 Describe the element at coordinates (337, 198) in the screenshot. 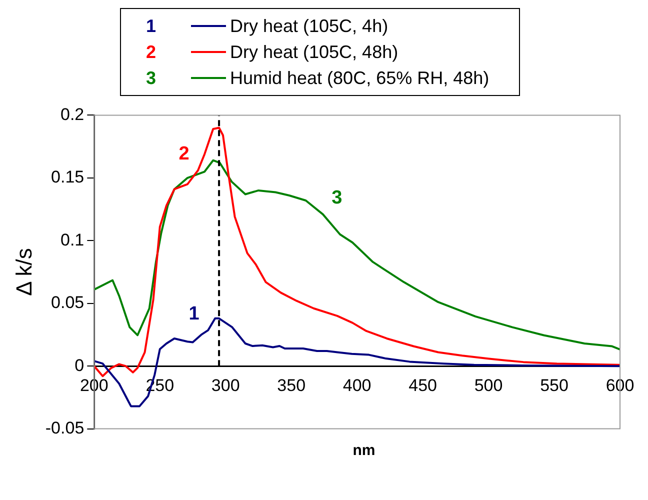

I see `annotation: 3` at that location.